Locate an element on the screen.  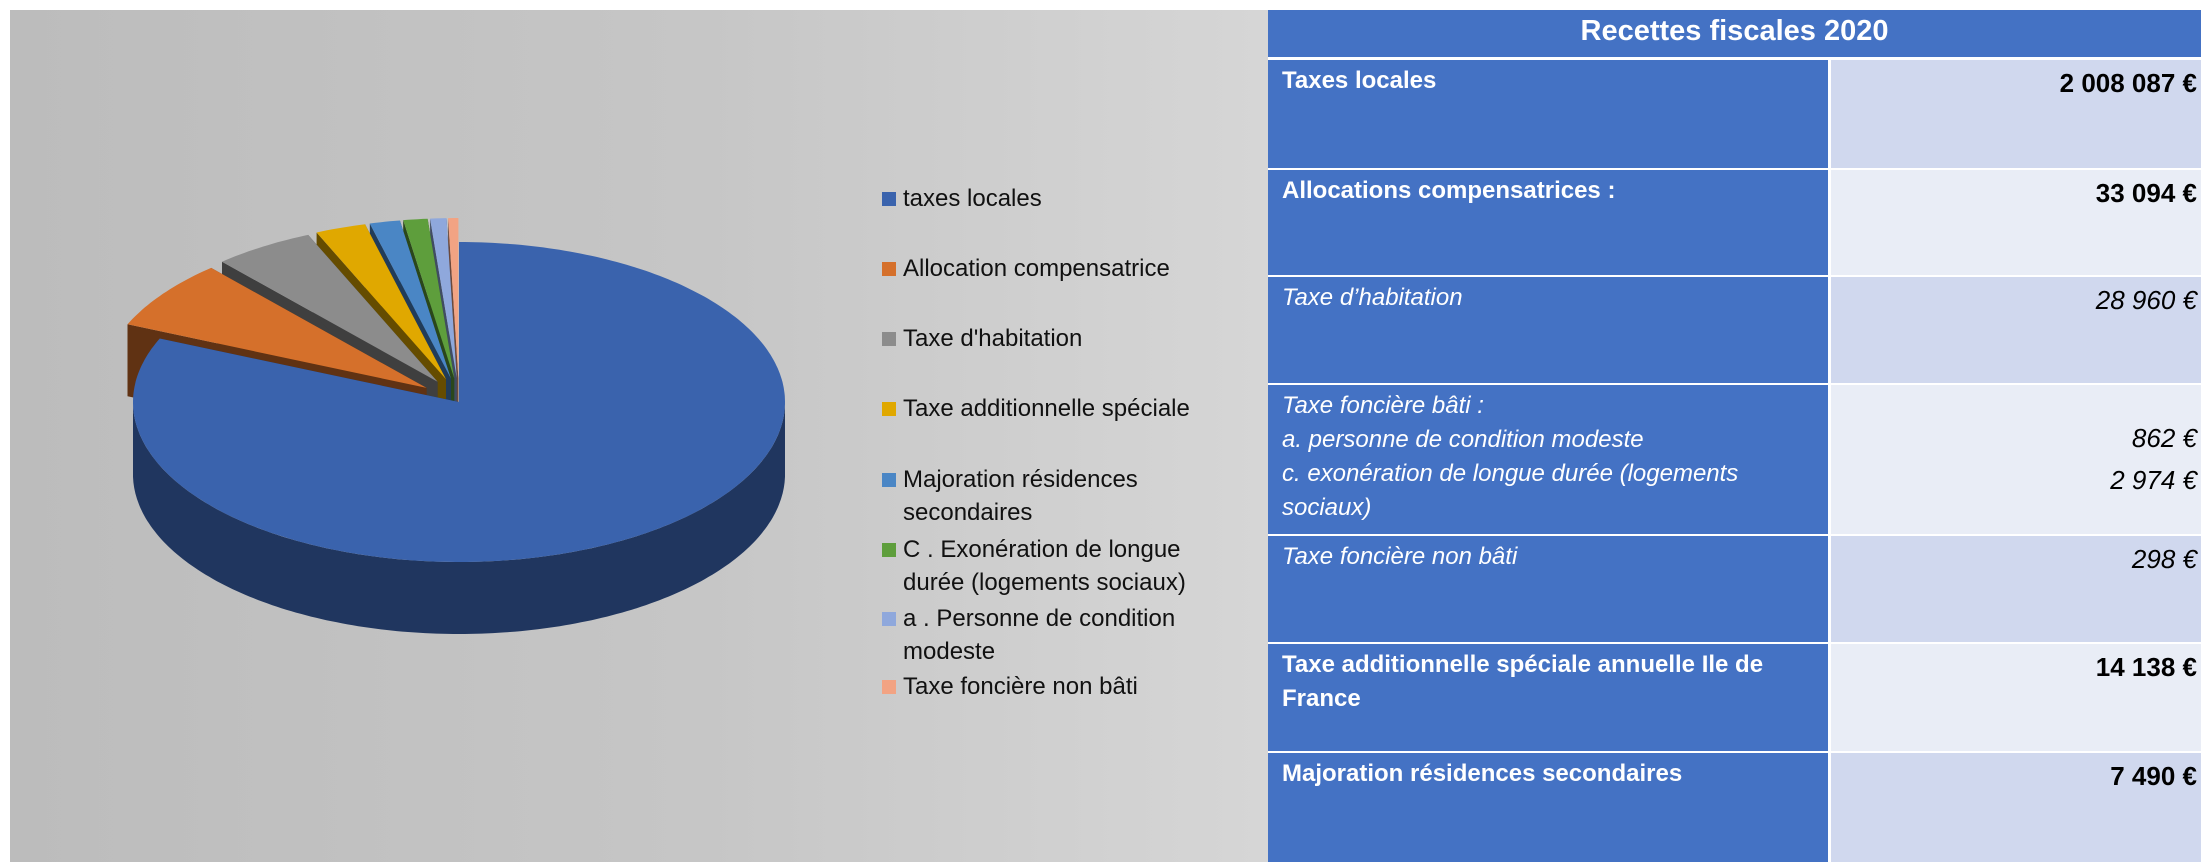
table-row: Taxe d’habitation 28 960 € is located at coordinates (1734, 330).